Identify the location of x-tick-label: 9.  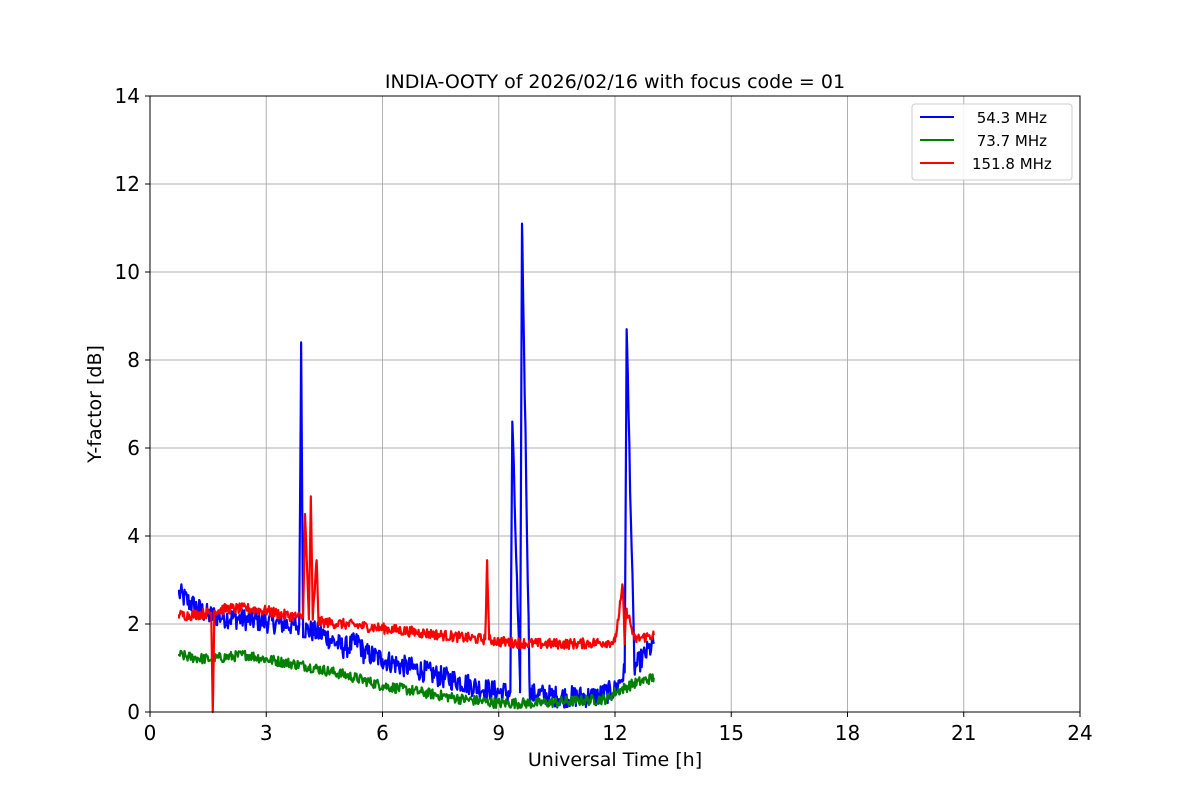
(498, 733).